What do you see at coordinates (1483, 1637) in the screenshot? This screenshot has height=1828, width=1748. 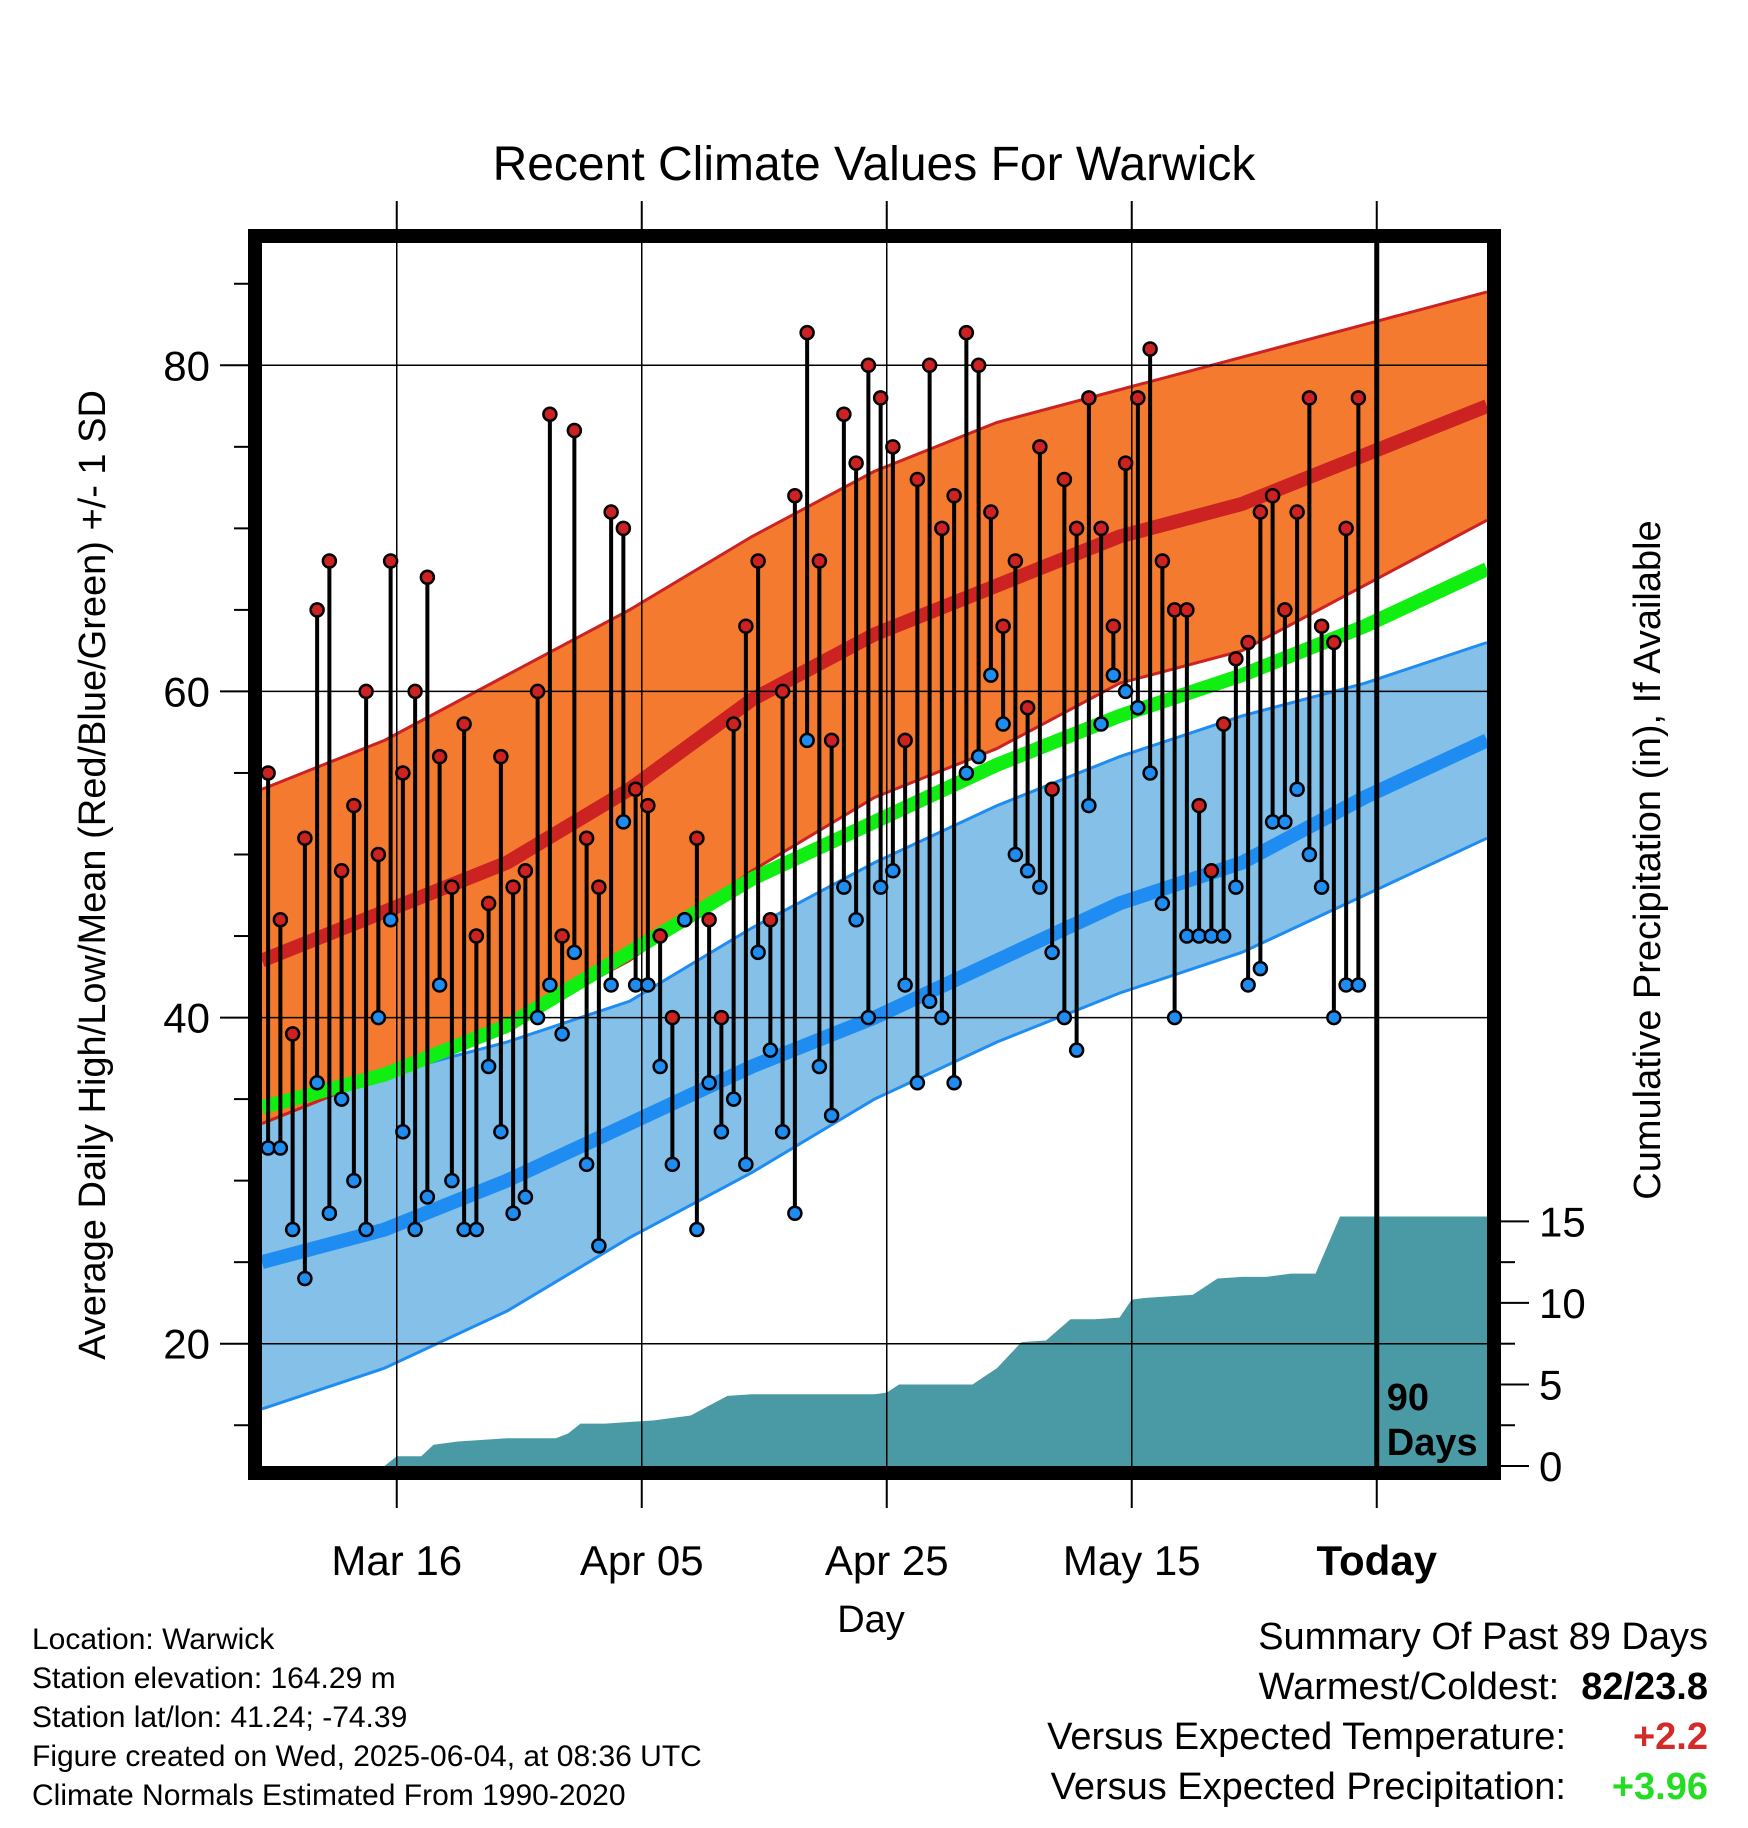 I see `summary-heading: Summary Of Past 89 Days` at bounding box center [1483, 1637].